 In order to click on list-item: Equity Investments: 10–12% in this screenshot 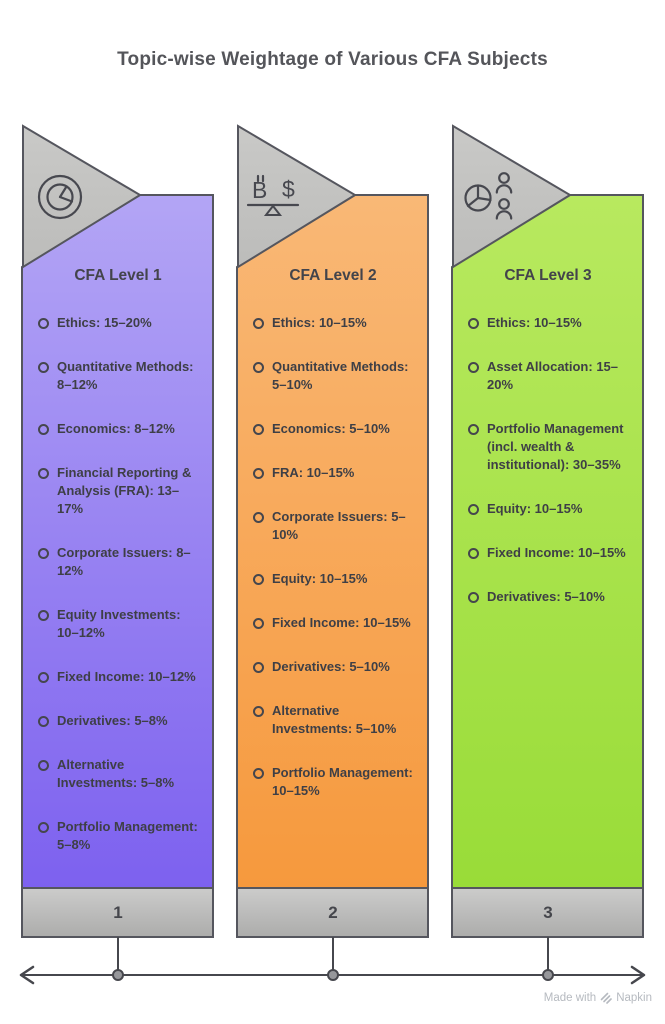, I will do `click(120, 624)`.